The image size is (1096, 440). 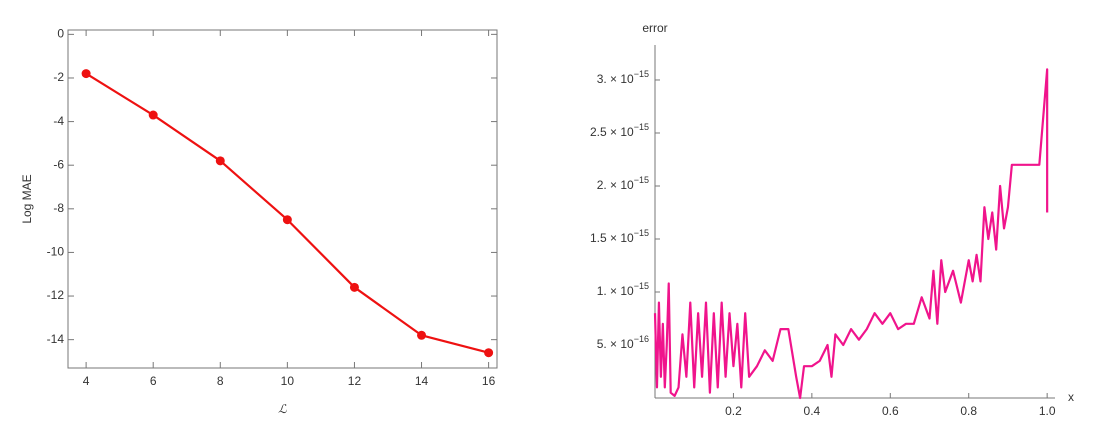 What do you see at coordinates (890, 411) in the screenshot?
I see `tick-label: 0.6` at bounding box center [890, 411].